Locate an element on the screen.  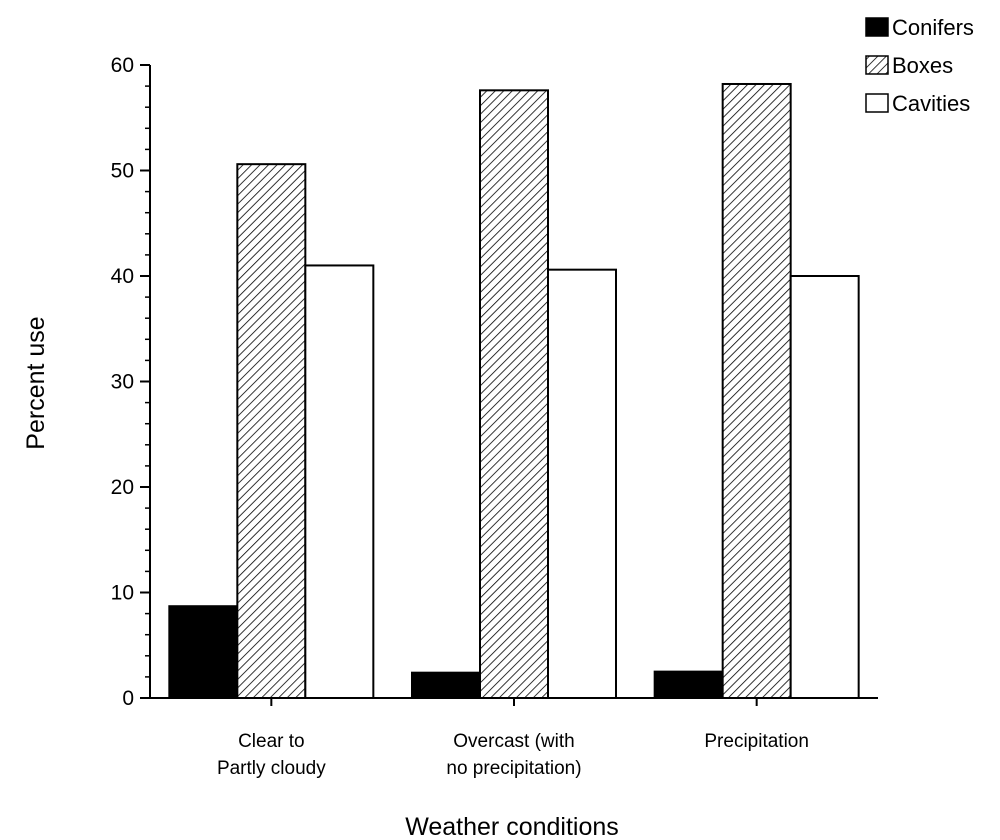
legend-label-conifers: Conifers is located at coordinates (933, 27).